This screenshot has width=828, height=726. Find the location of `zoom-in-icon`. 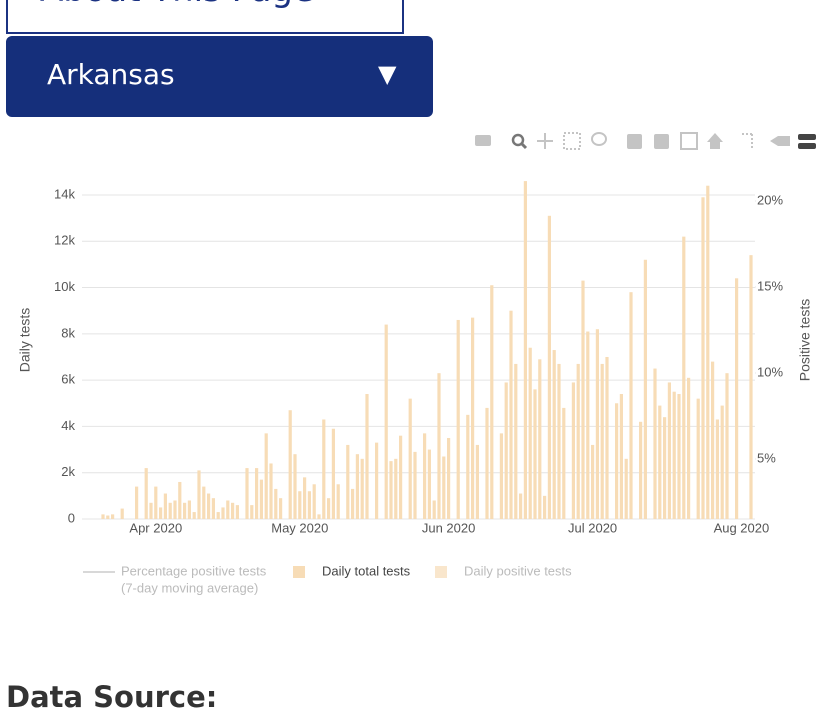

zoom-in-icon is located at coordinates (634, 141).